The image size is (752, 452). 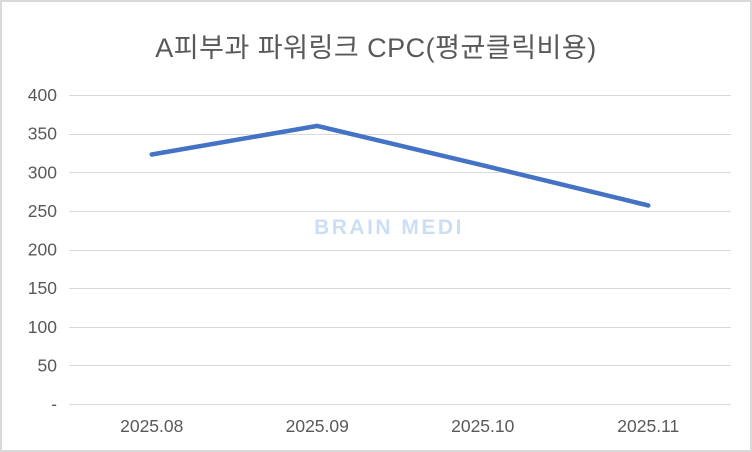 I want to click on y-axis-tick-label: 250, so click(x=42, y=211).